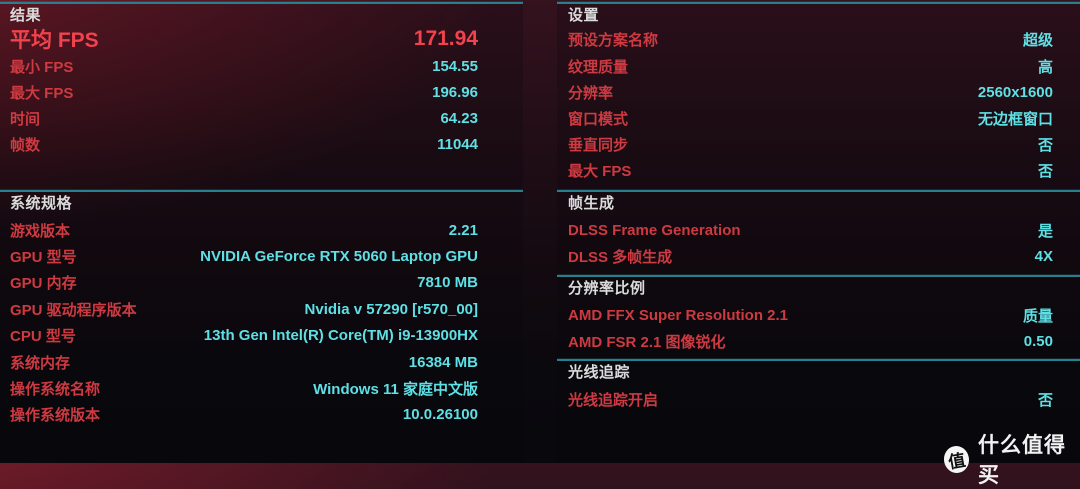 The image size is (1080, 489). What do you see at coordinates (620, 258) in the screenshot?
I see `stat-label: DLSS 多帧生成` at bounding box center [620, 258].